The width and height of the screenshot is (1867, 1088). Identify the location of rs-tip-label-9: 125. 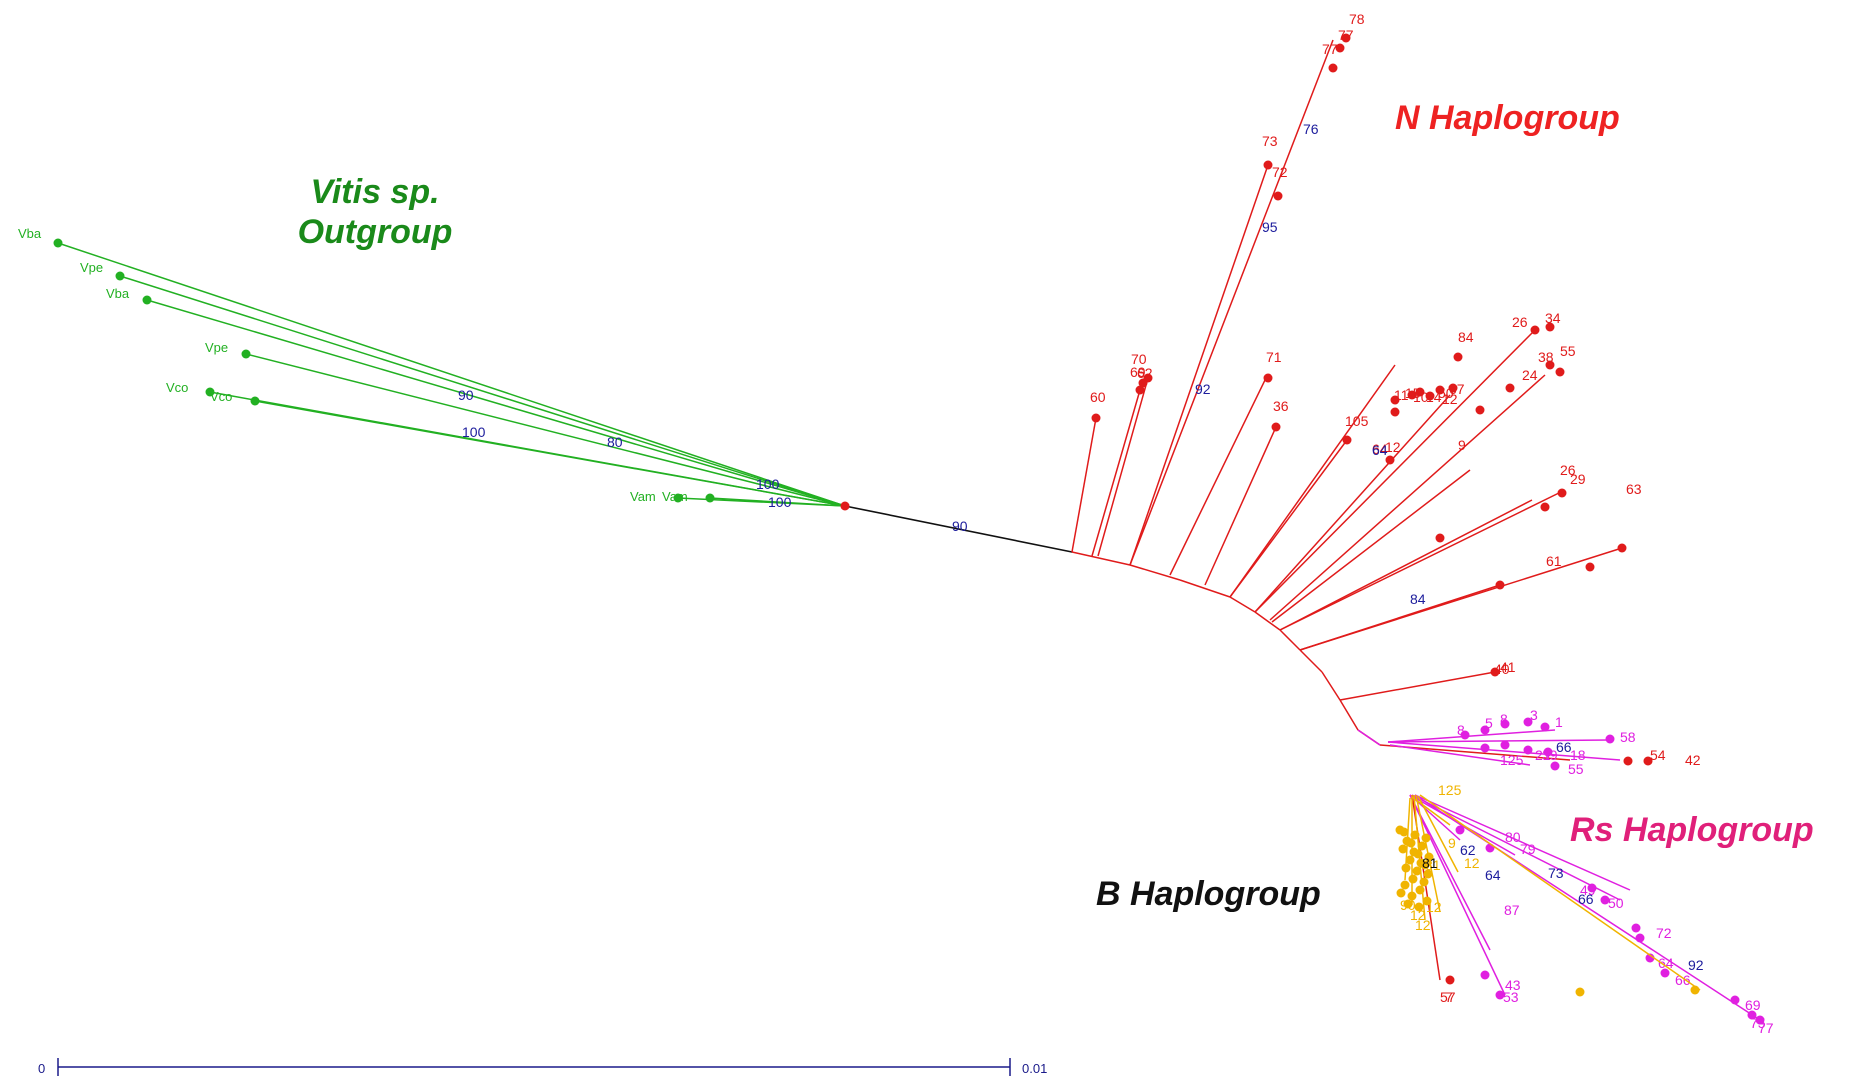
(1512, 760).